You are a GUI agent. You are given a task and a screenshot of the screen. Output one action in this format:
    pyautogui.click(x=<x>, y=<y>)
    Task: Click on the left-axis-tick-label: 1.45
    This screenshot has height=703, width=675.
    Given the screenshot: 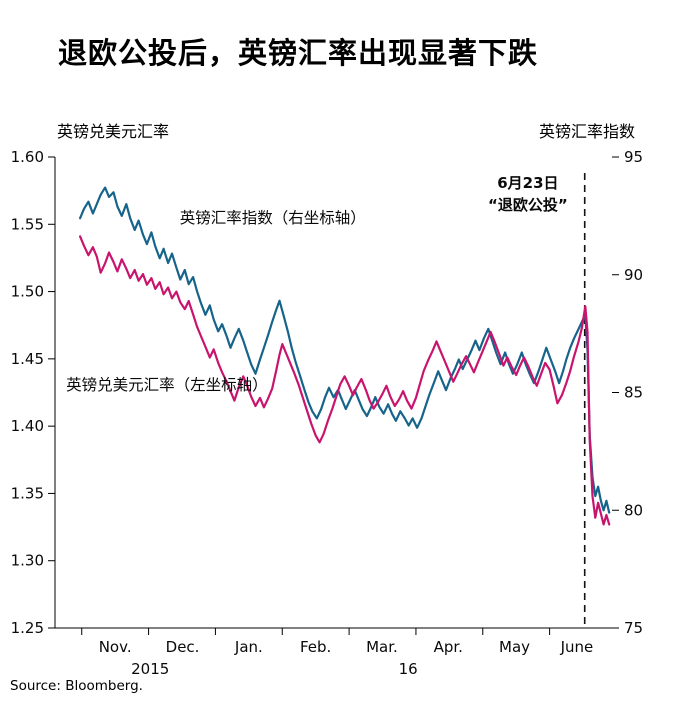 What is the action you would take?
    pyautogui.click(x=27, y=359)
    